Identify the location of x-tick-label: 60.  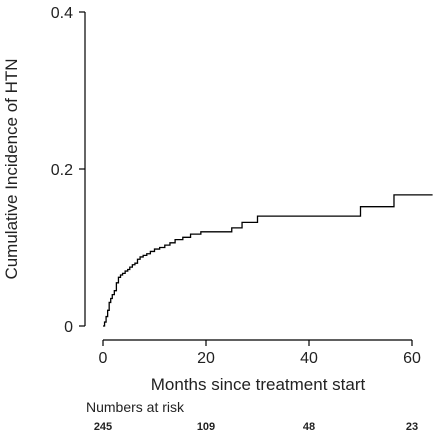
(412, 358).